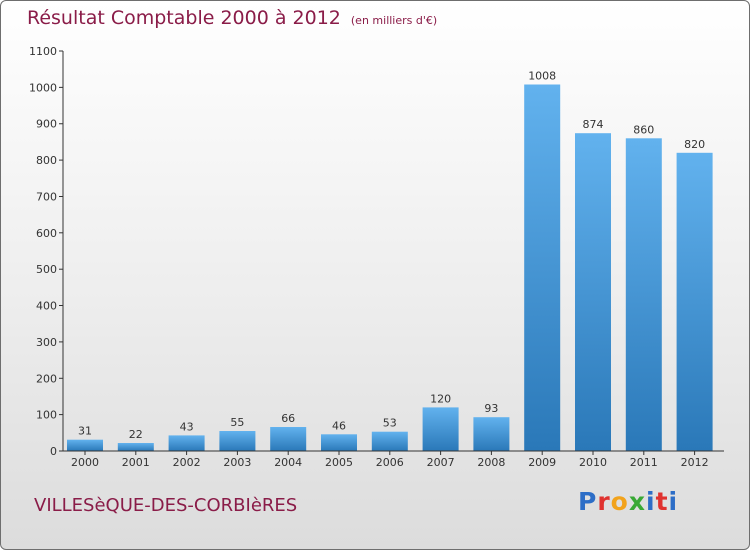  Describe the element at coordinates (187, 426) in the screenshot. I see `data-label-2002: 43` at that location.